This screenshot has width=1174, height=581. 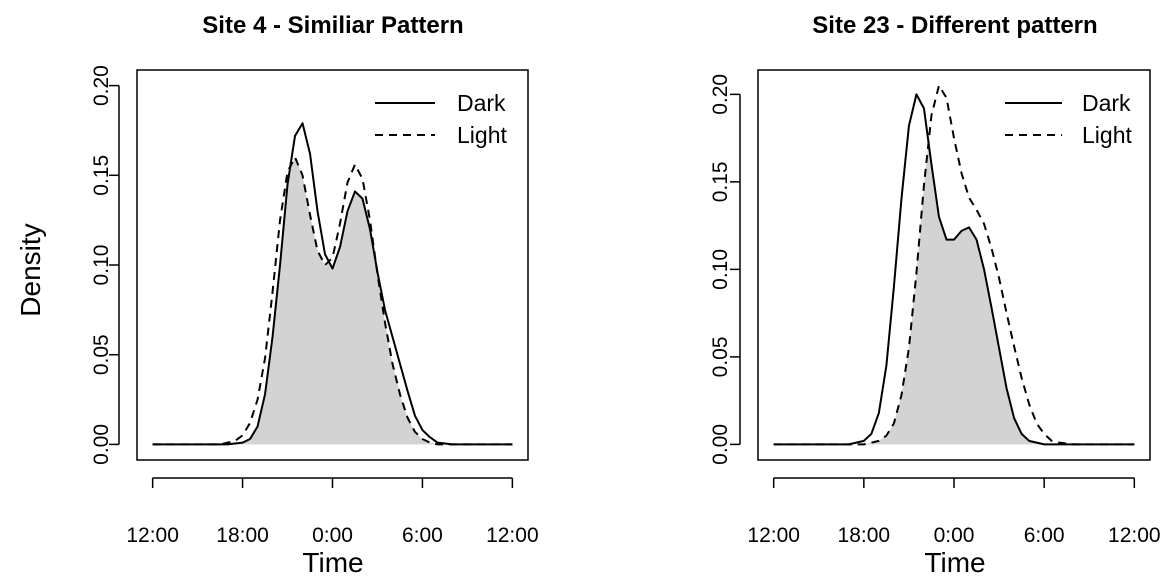 I want to click on chart-title: Site 23 - Different pattern, so click(x=954, y=25).